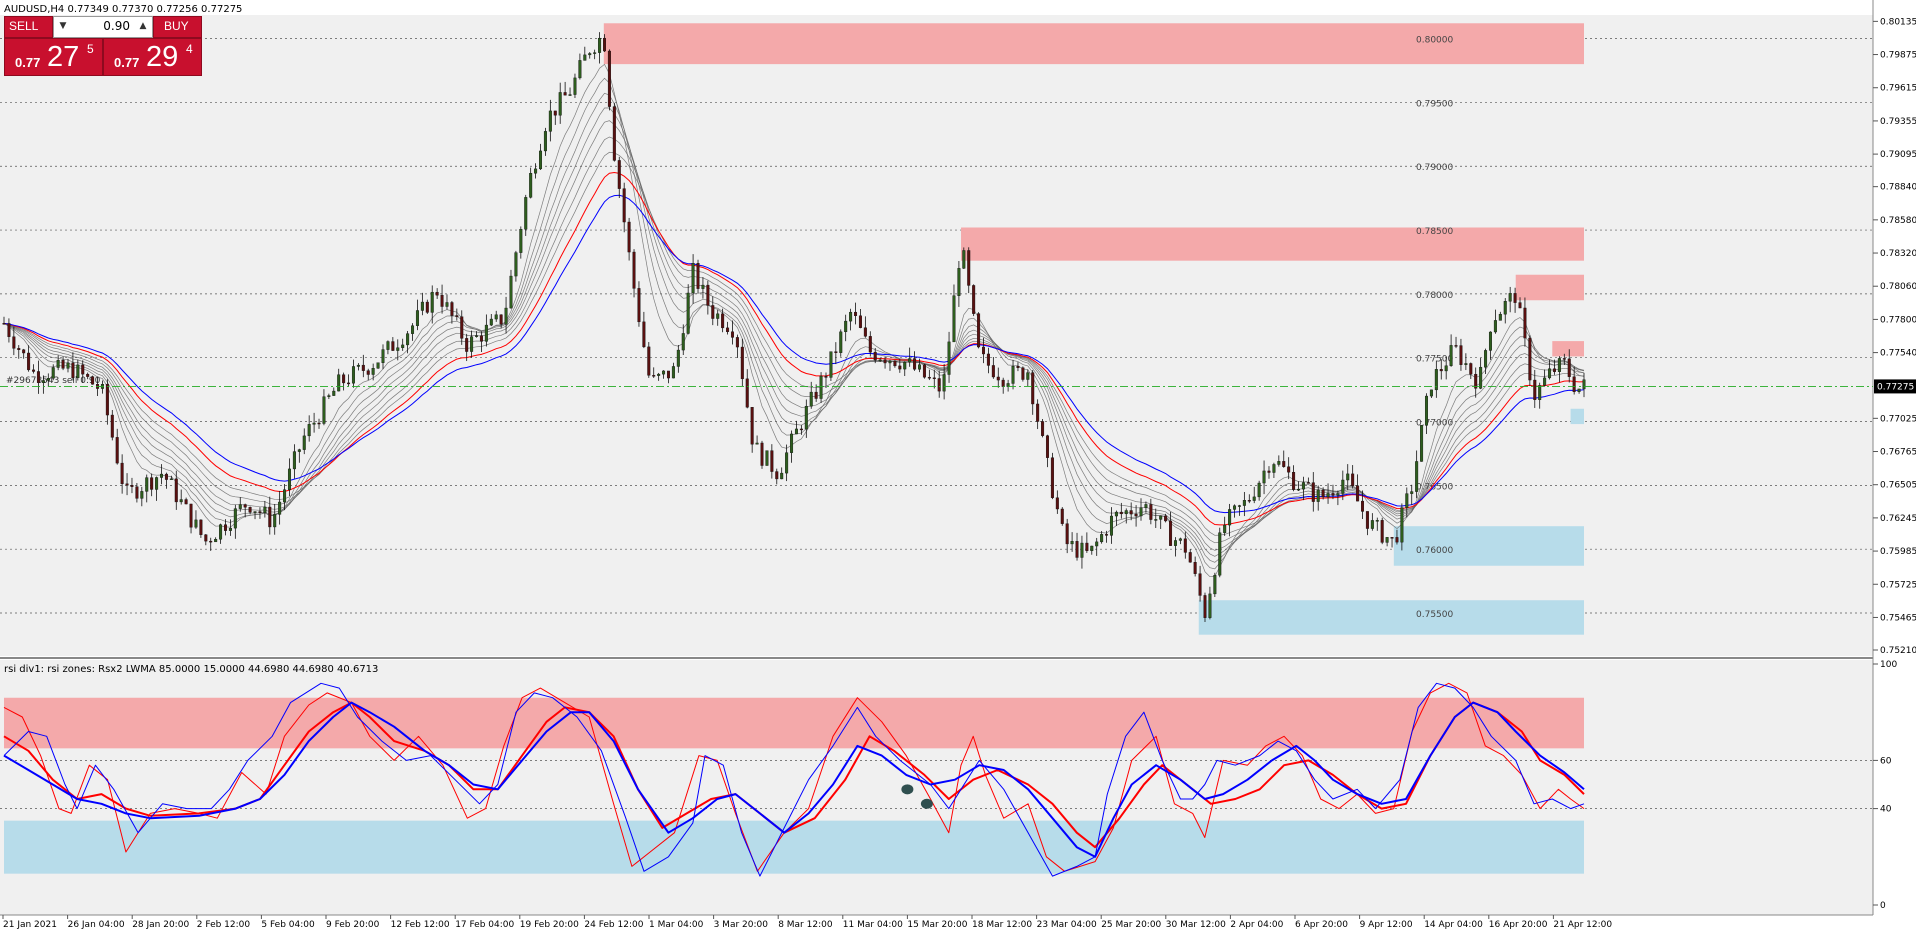 This screenshot has height=933, width=1916. I want to click on lot-increase-icon: ▲, so click(143, 26).